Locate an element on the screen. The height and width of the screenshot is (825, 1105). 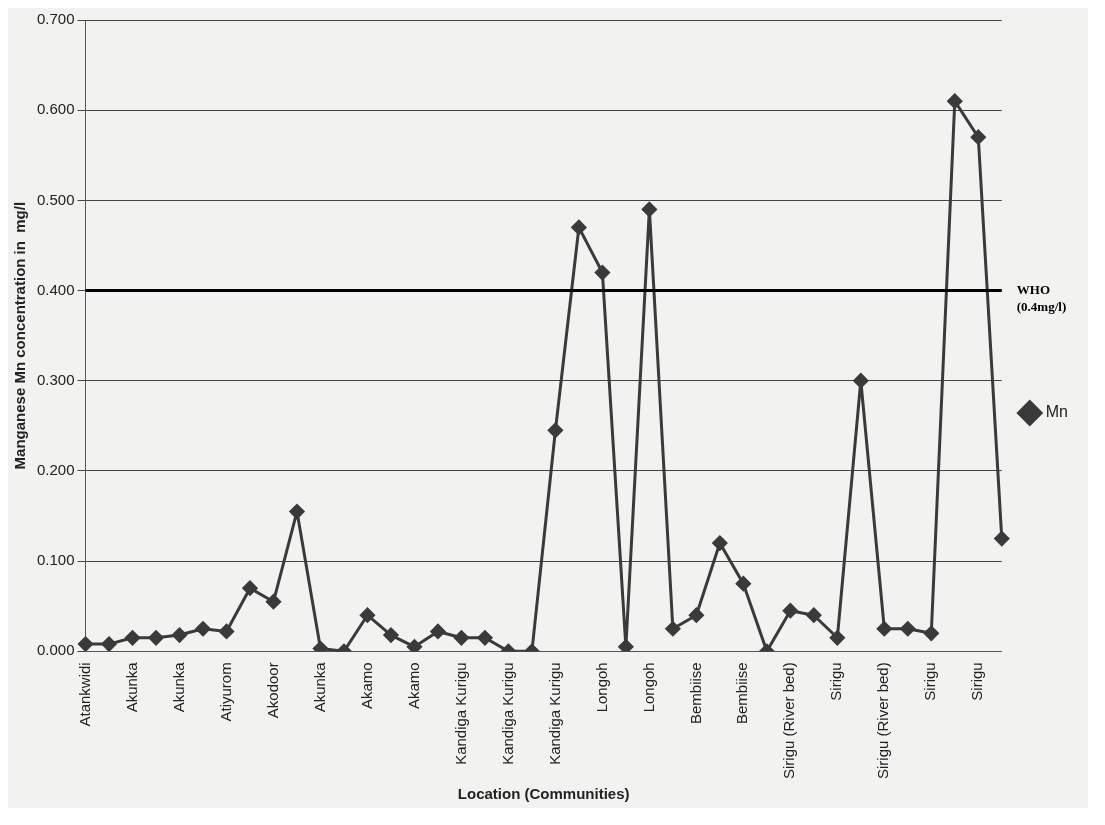
x-tick-label: Atiyurom is located at coordinates (225, 692).